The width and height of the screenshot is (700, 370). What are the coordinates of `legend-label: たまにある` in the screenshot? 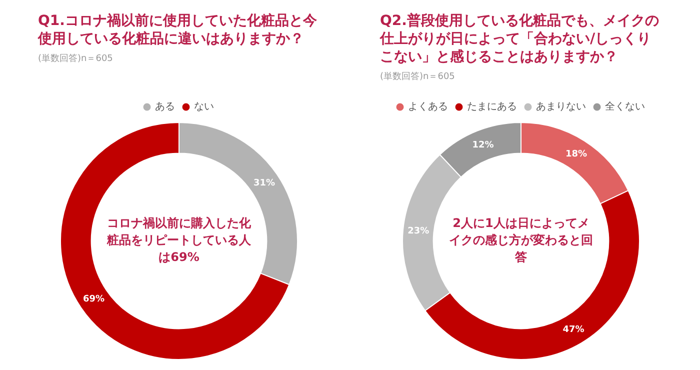 It's located at (492, 107).